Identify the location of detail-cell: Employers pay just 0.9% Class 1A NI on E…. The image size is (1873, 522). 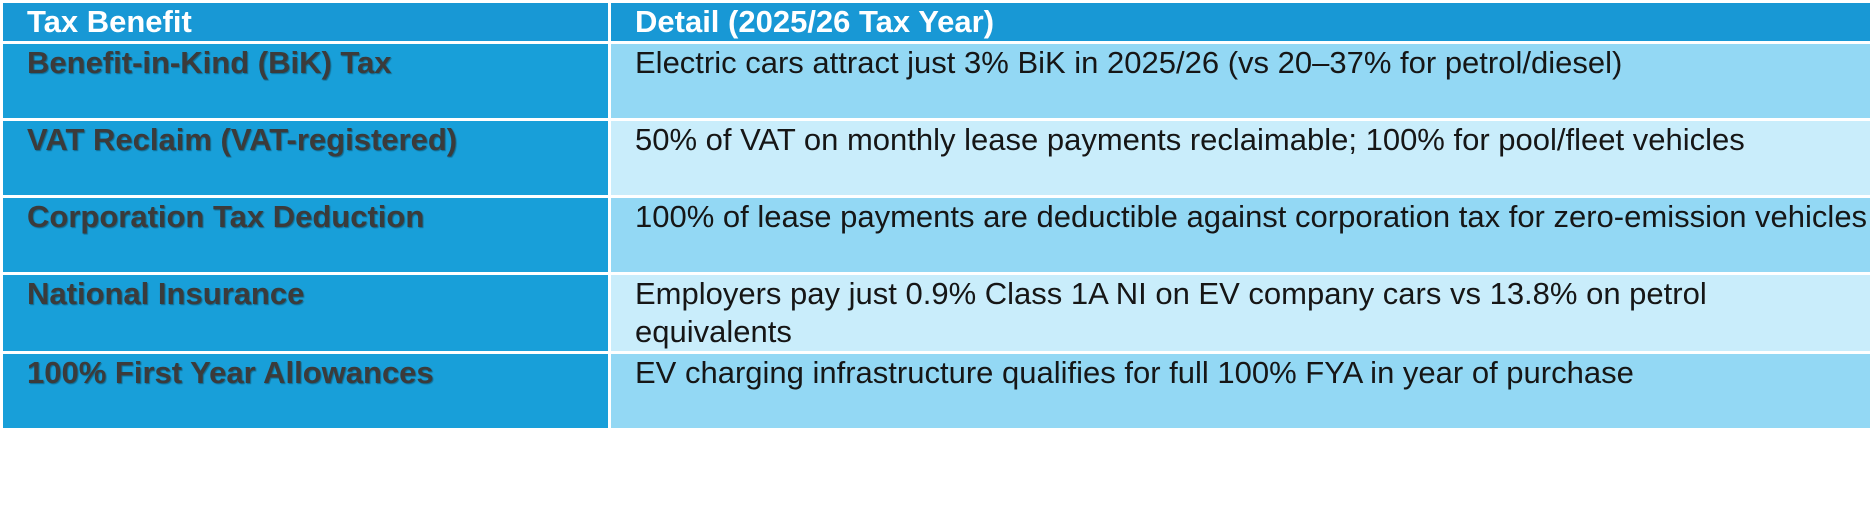
(1240, 313).